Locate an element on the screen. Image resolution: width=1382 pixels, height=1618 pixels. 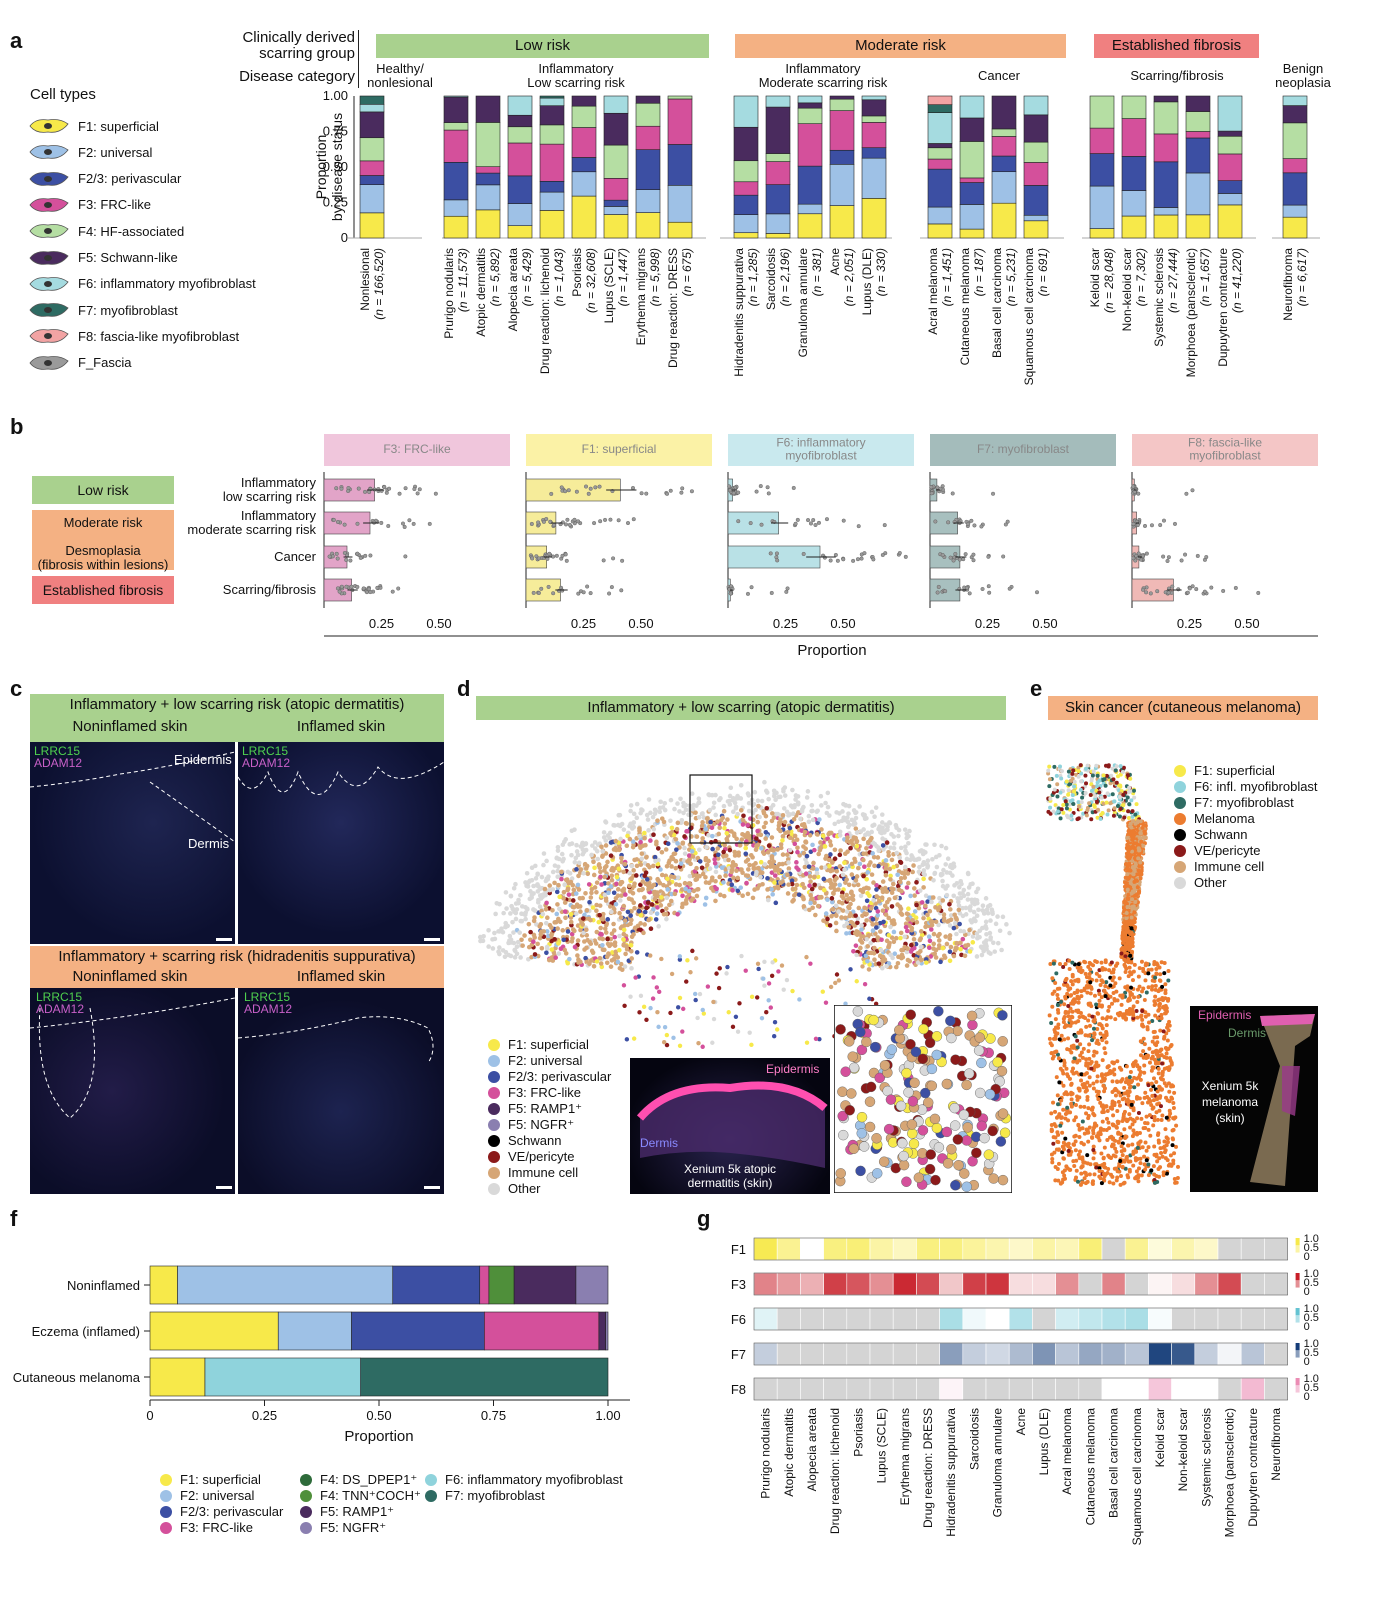
bar-label-group: Alopecia areata (n = 5,429) is located at coordinates (520, 290).